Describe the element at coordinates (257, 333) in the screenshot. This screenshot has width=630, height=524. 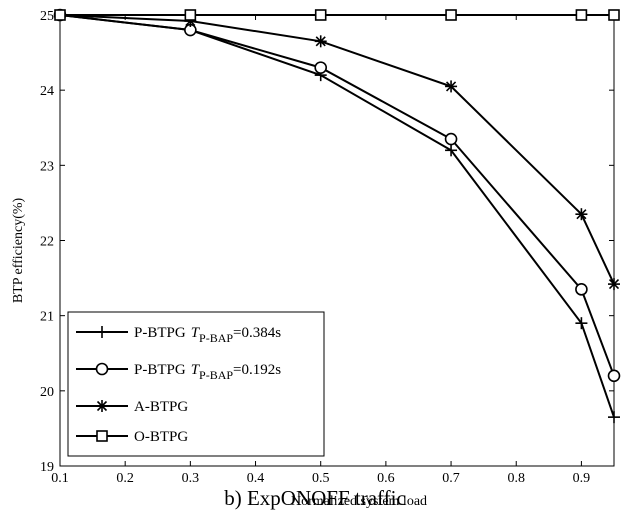
I see `legend-param-value: =0.384s` at that location.